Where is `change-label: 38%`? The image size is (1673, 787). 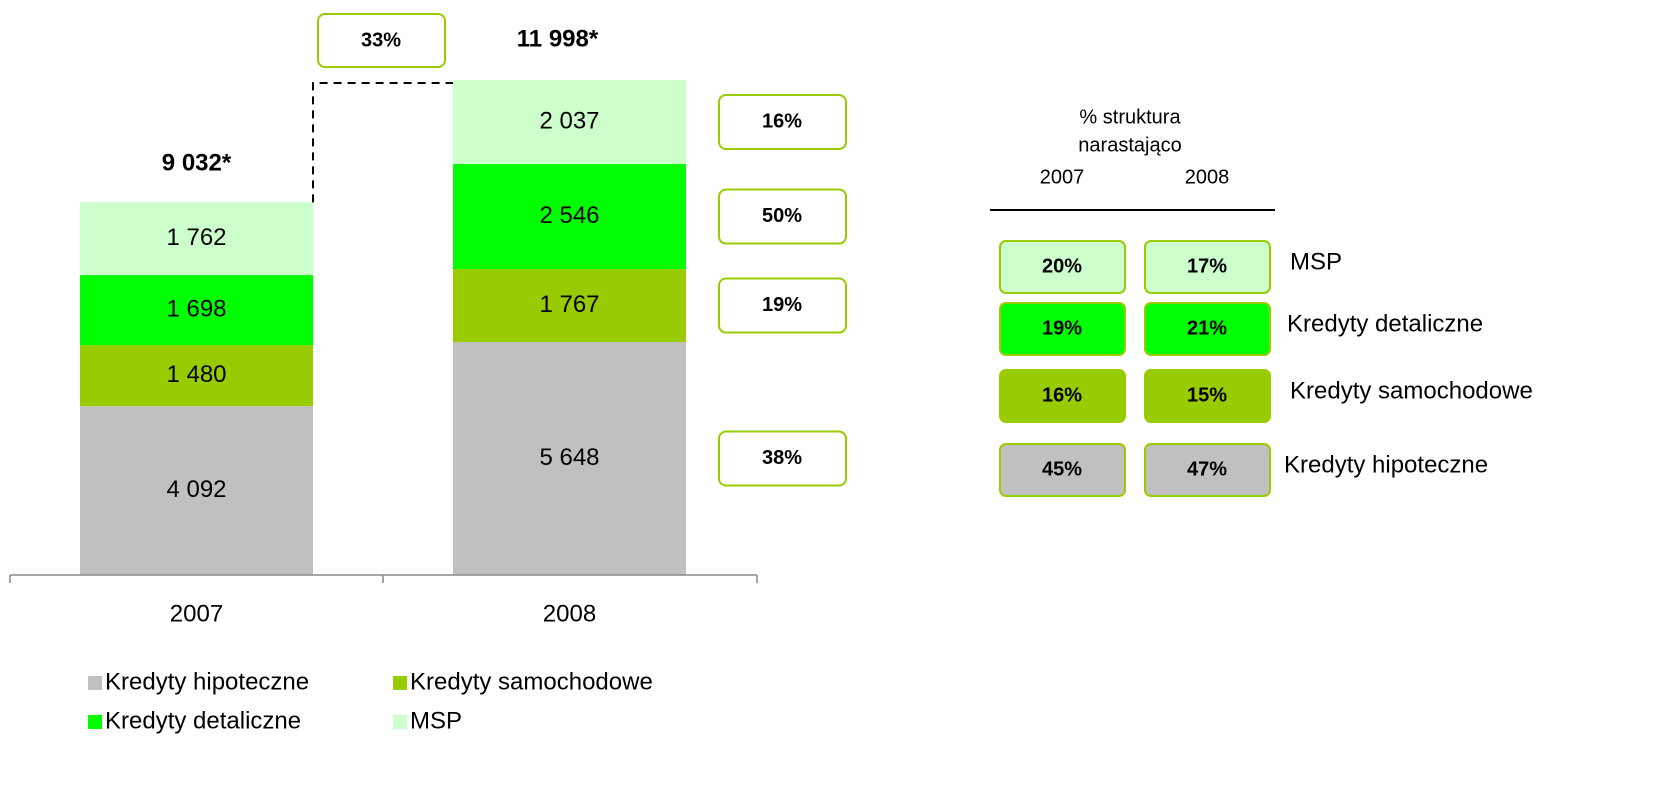 change-label: 38% is located at coordinates (782, 458).